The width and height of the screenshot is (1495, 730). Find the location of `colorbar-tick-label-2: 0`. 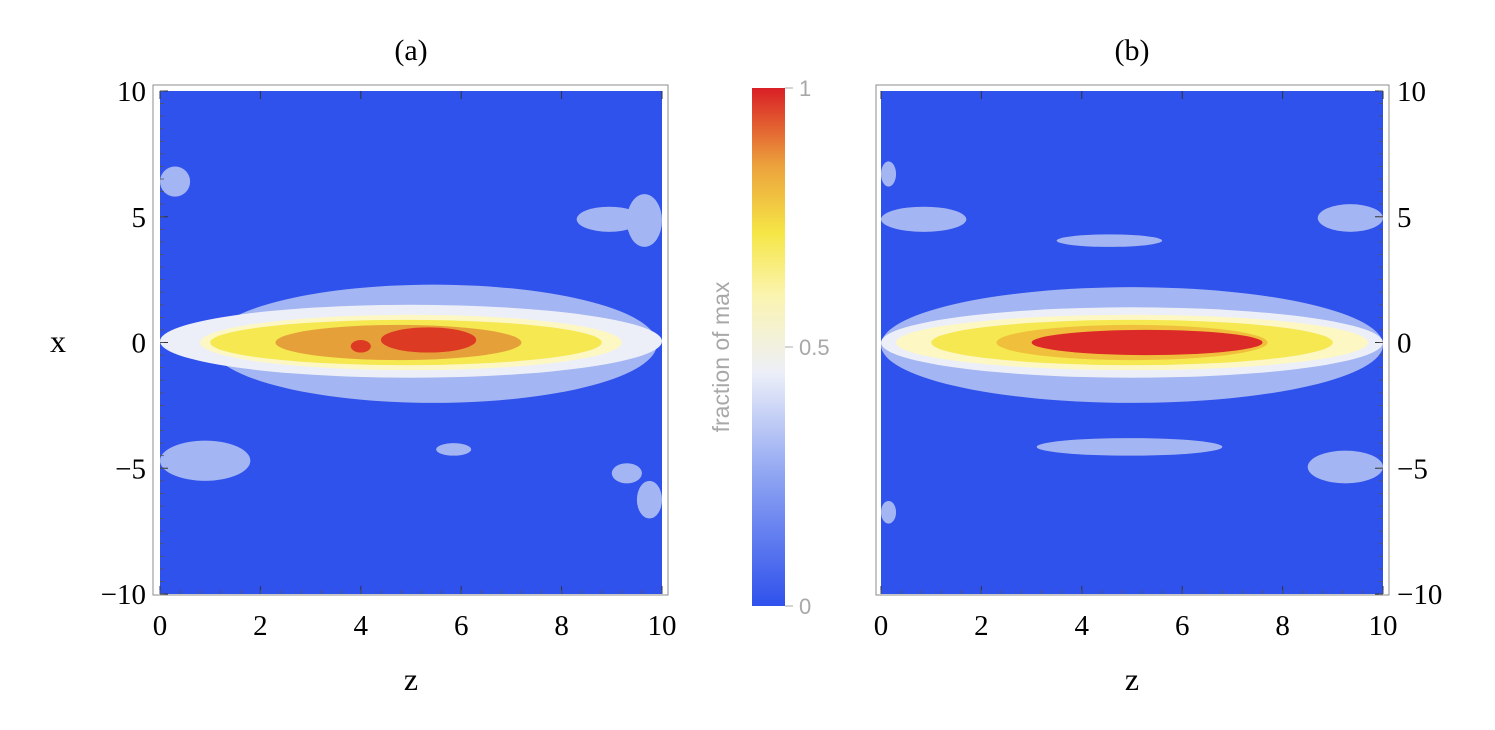

colorbar-tick-label-2: 0 is located at coordinates (805, 606).